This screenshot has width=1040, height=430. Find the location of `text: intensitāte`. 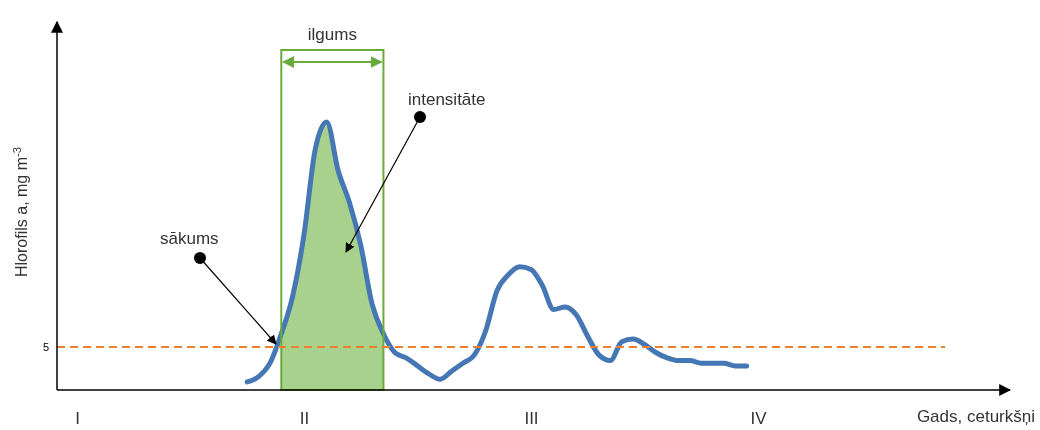

text: intensitāte is located at coordinates (447, 99).